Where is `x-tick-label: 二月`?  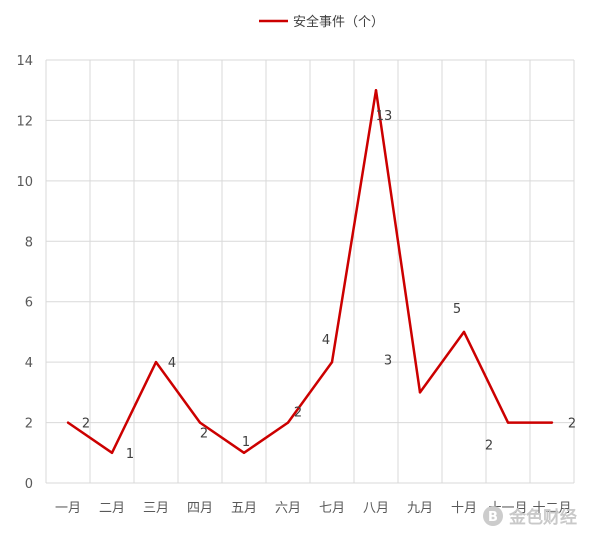 x-tick-label: 二月 is located at coordinates (112, 508).